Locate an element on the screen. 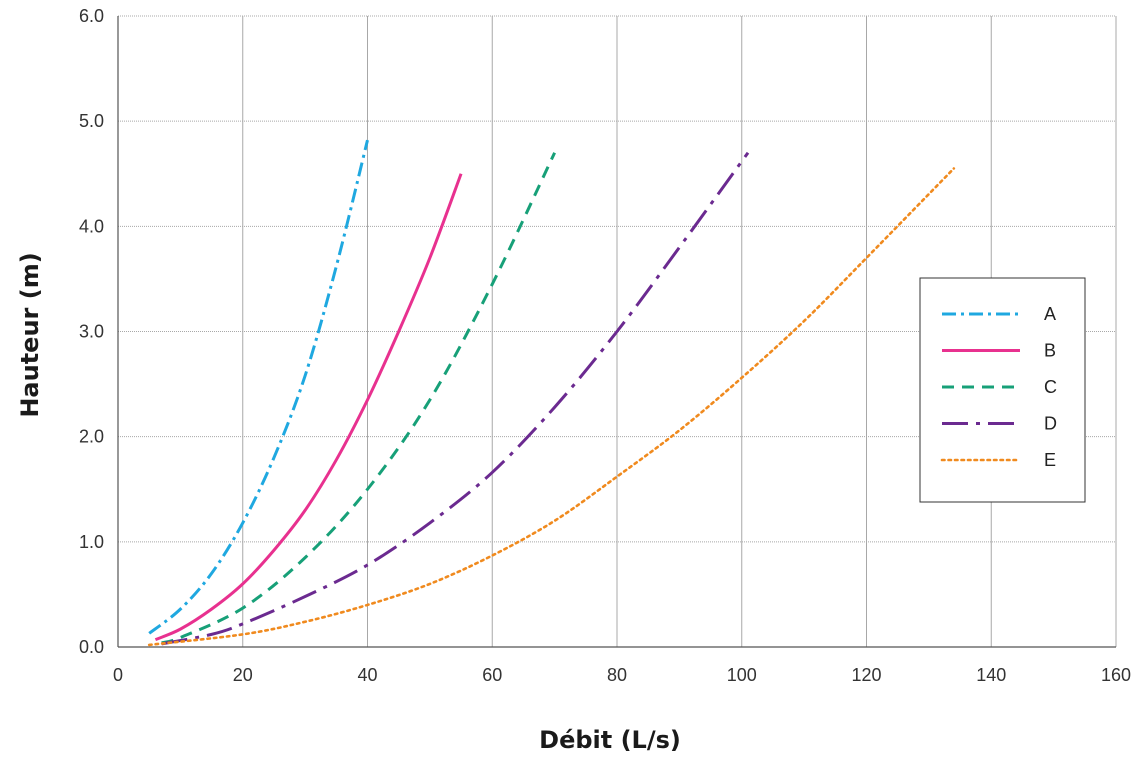 The image size is (1146, 767). x-tick-label: 80 is located at coordinates (617, 675).